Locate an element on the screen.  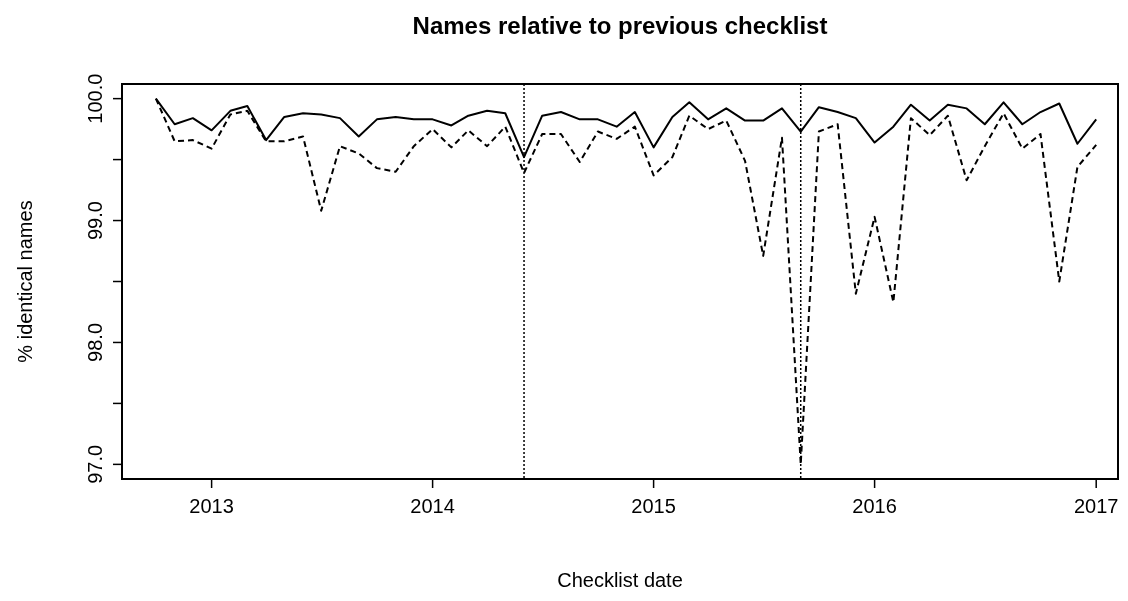
x-tick-label: 2013 is located at coordinates (211, 506).